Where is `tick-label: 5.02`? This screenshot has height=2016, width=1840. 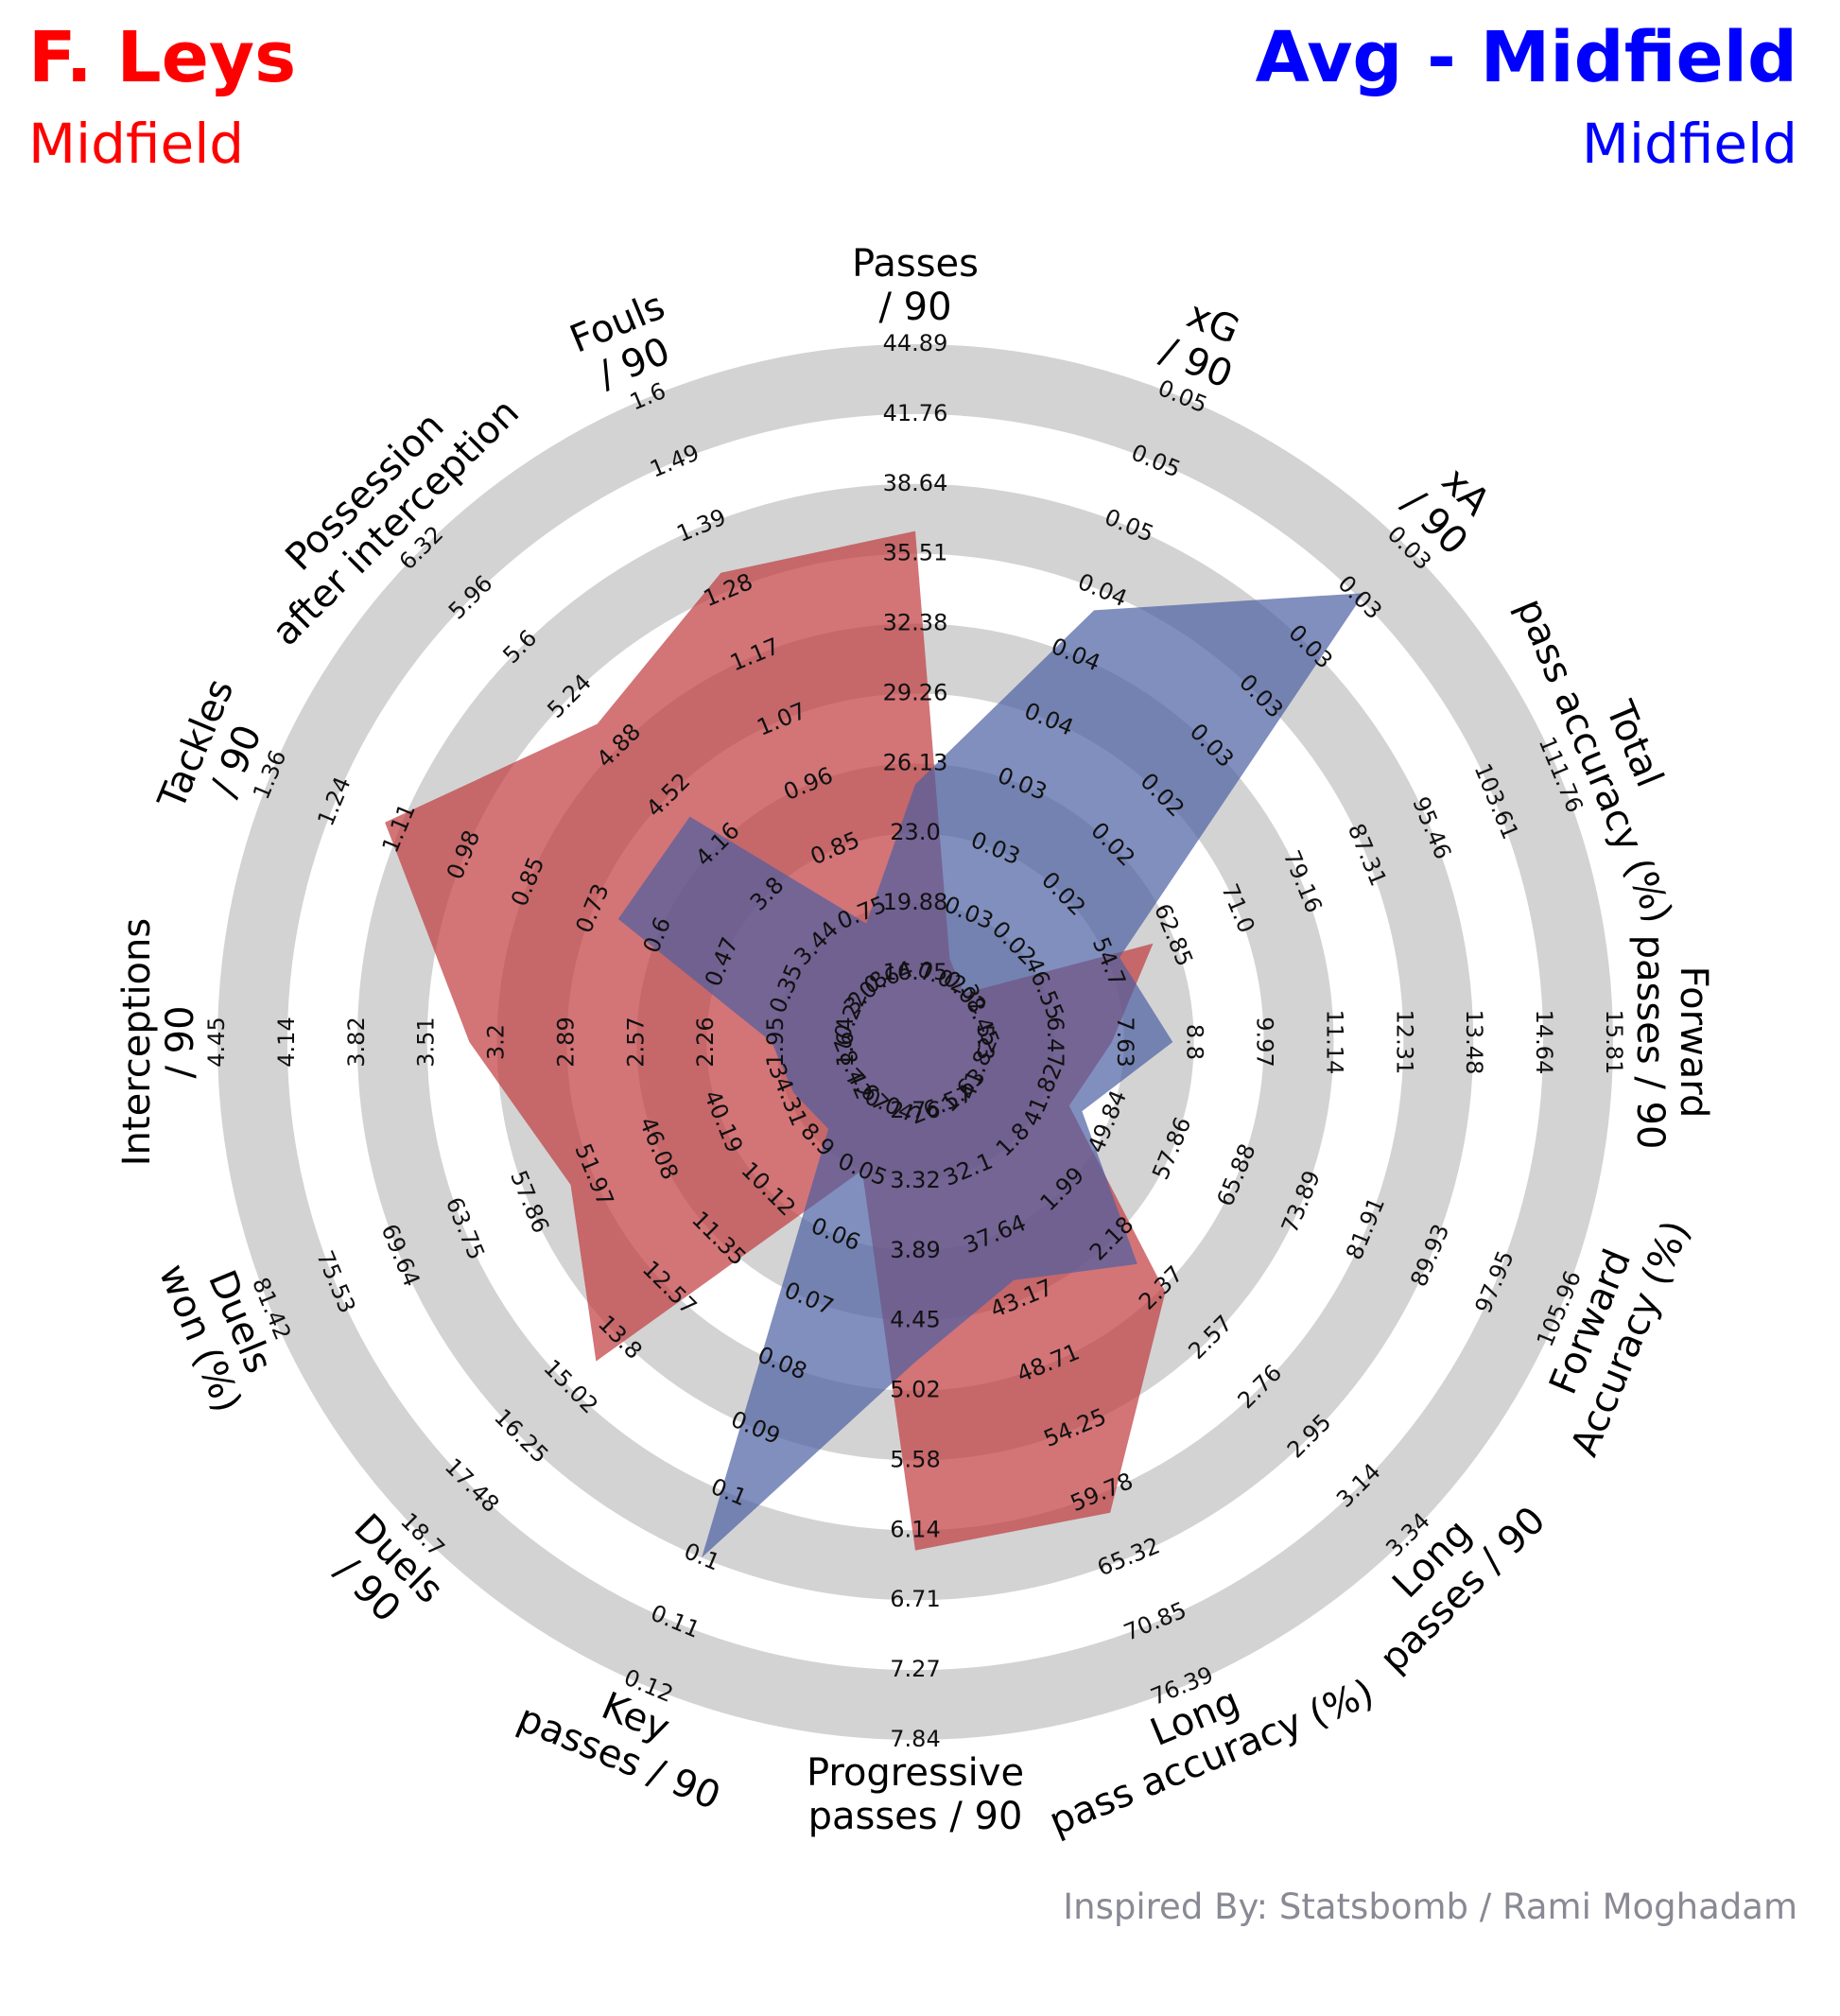
tick-label: 5.02 is located at coordinates (915, 1390).